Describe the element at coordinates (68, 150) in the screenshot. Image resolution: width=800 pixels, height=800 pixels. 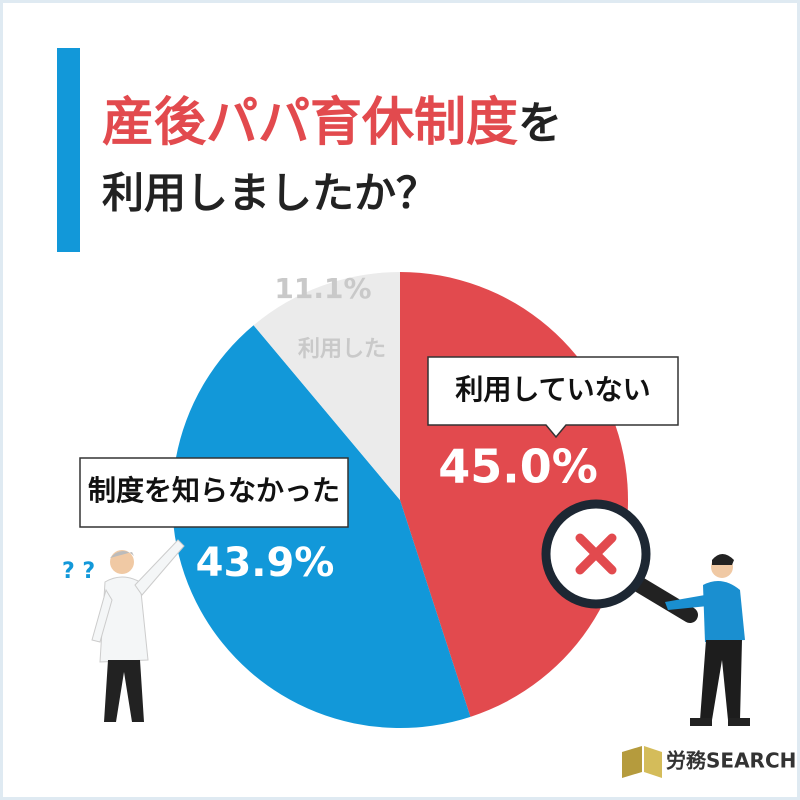
I see `accent-bar` at that location.